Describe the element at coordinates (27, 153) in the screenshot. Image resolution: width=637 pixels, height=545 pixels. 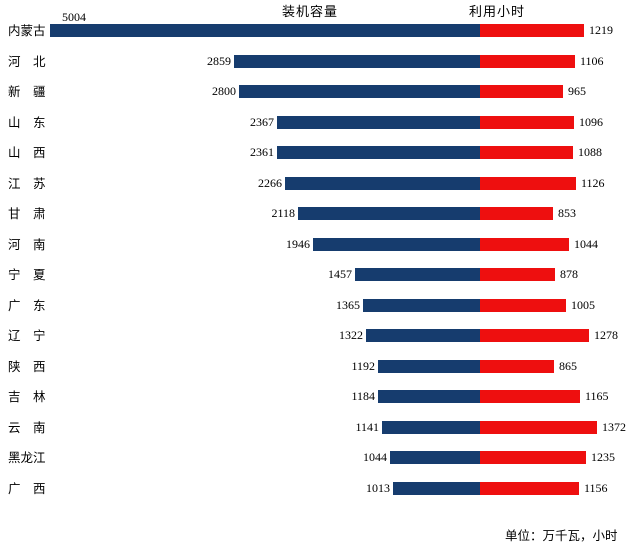
I see `category-label: 山 西` at that location.